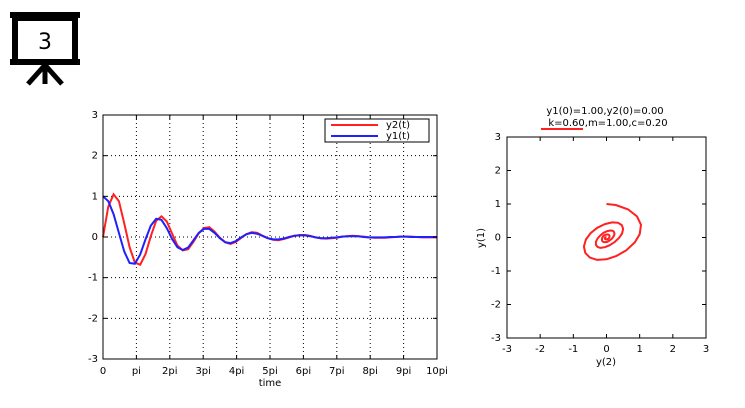  I want to click on presentation-board-icon: 3, so click(45, 49).